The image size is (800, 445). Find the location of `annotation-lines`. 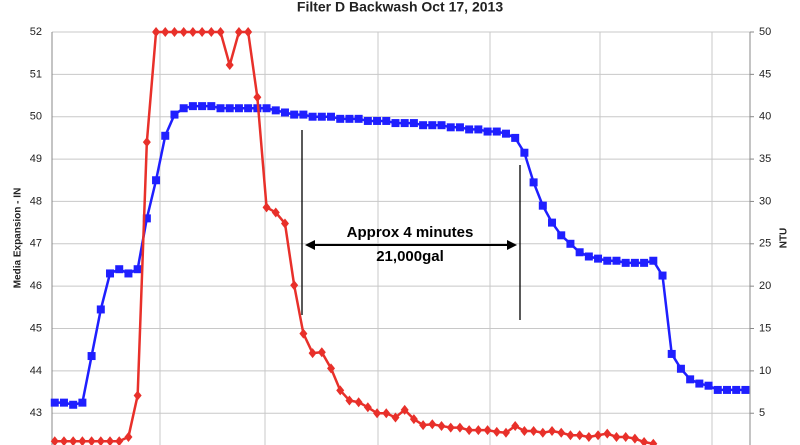

annotation-lines is located at coordinates (411, 225).